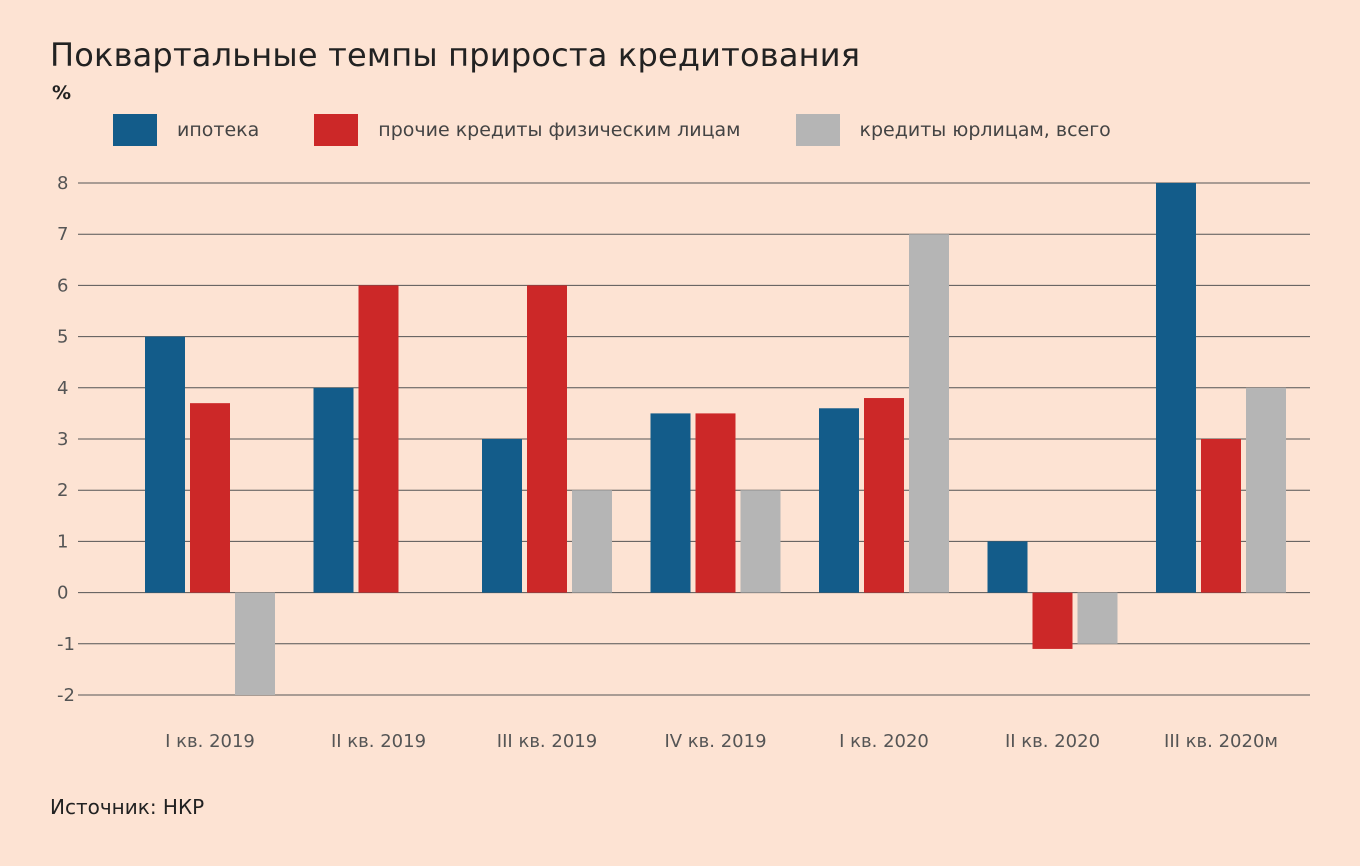 Image resolution: width=1360 pixels, height=866 pixels. What do you see at coordinates (62, 93) in the screenshot?
I see `y-unit-label: %` at bounding box center [62, 93].